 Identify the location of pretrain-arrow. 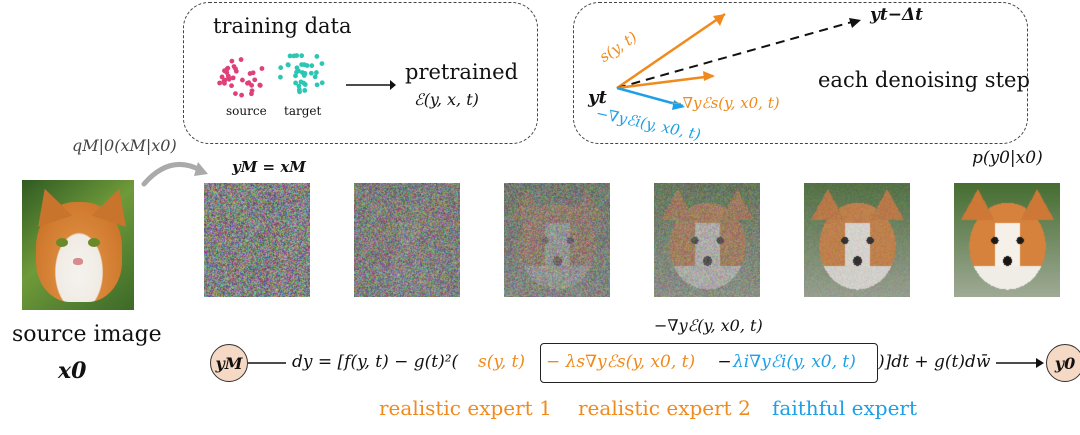
(371, 85).